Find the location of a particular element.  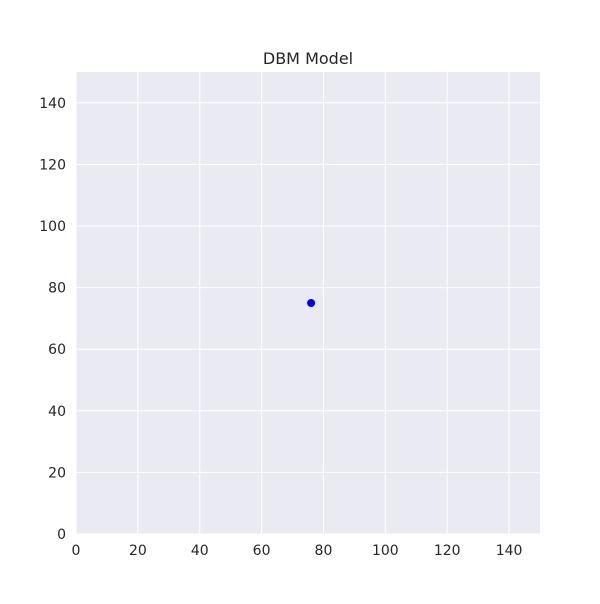

y-tick-label: 0 is located at coordinates (61, 535).